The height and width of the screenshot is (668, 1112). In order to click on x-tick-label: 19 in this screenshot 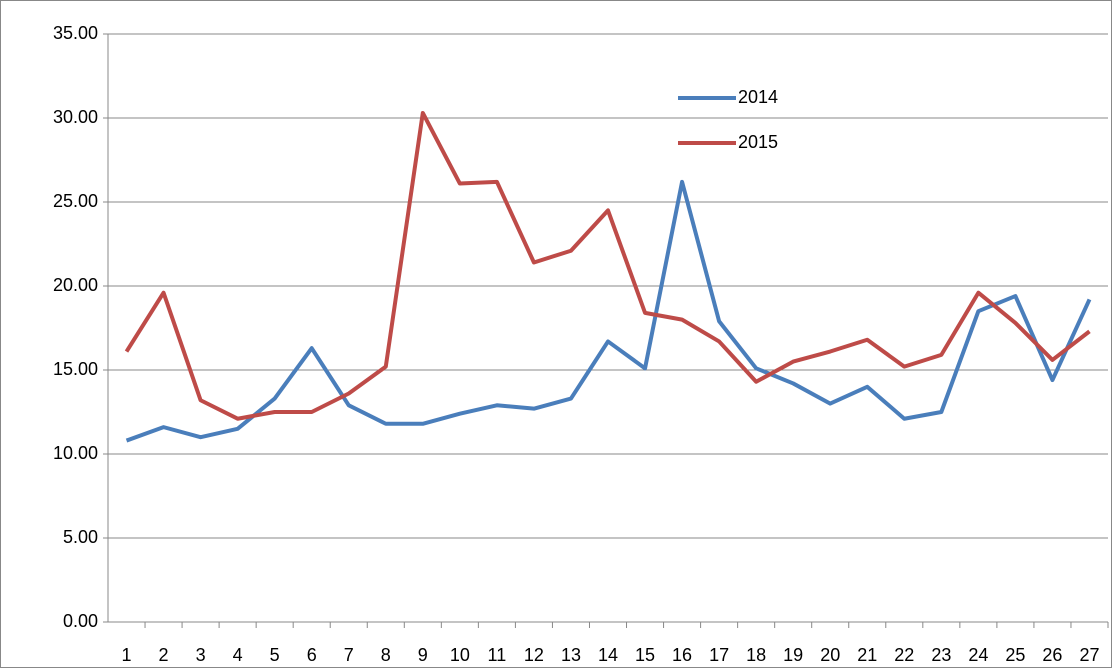, I will do `click(793, 655)`.